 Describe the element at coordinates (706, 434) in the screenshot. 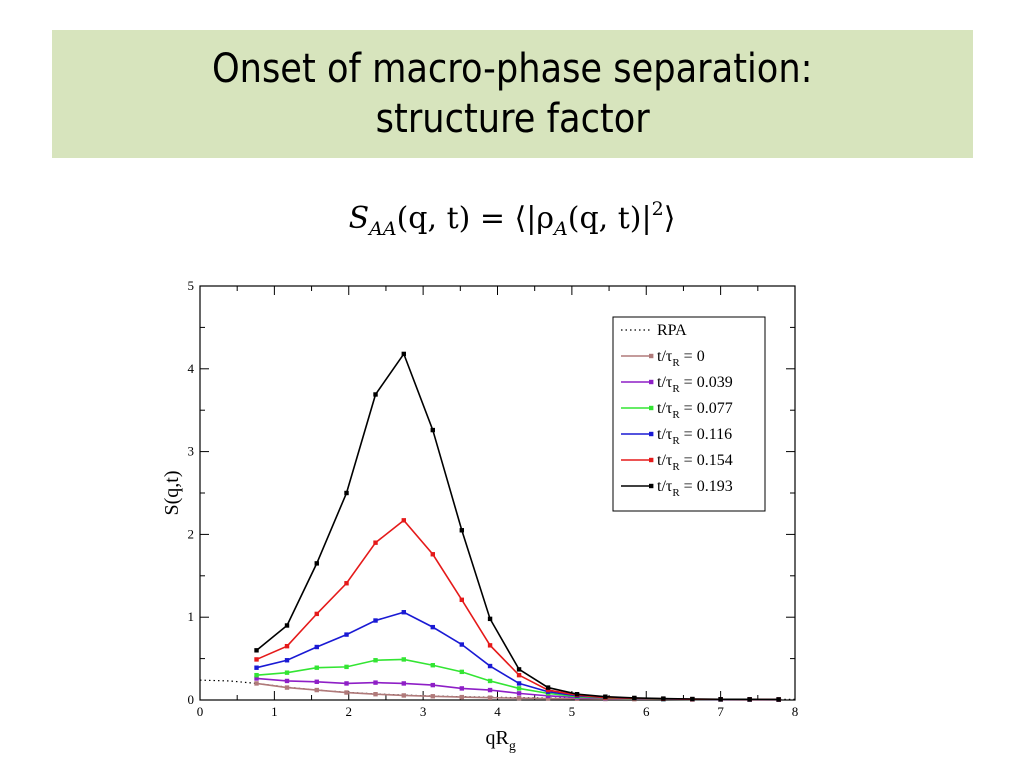

I see `legend-label-suffix: = 0.116` at that location.